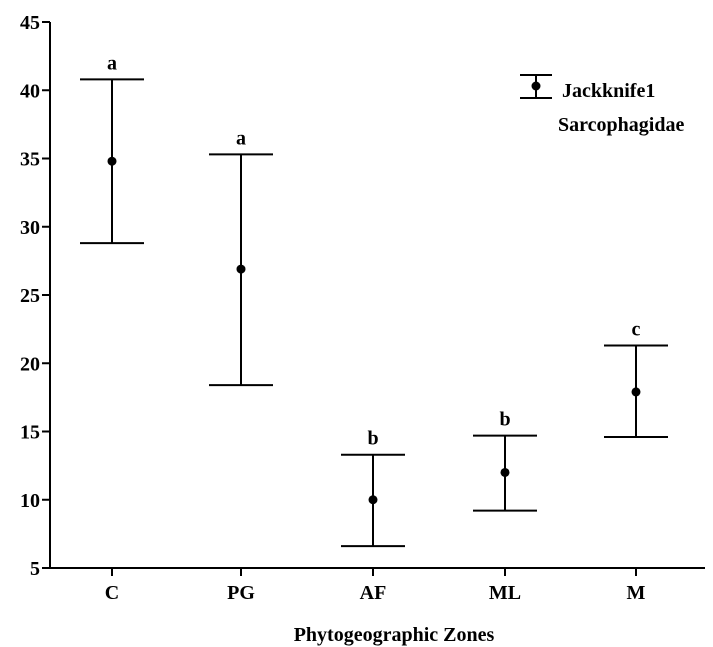  What do you see at coordinates (35, 569) in the screenshot?
I see `y-tick-label: 5` at bounding box center [35, 569].